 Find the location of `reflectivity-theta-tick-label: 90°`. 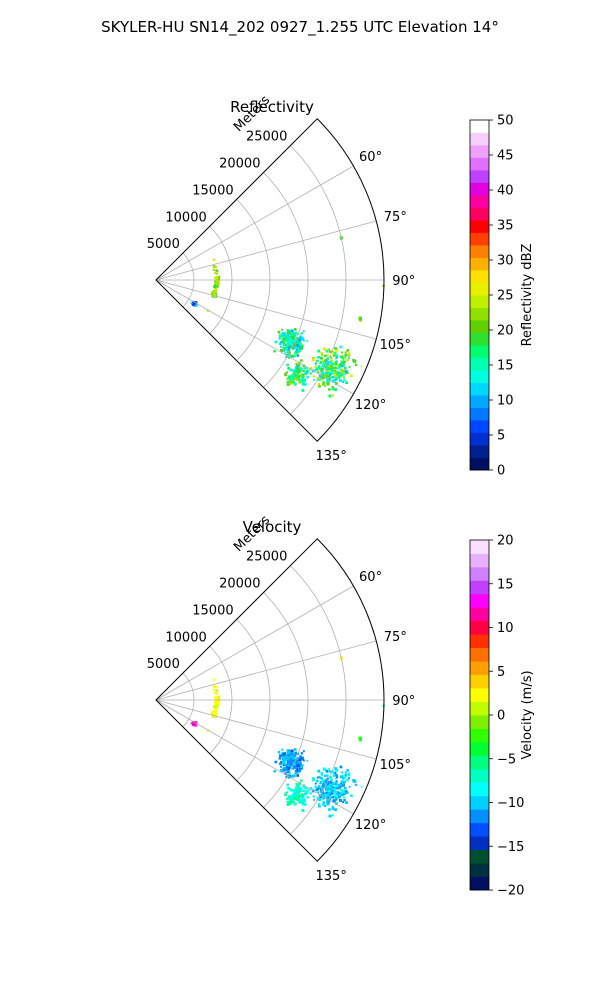

reflectivity-theta-tick-label: 90° is located at coordinates (403, 281).